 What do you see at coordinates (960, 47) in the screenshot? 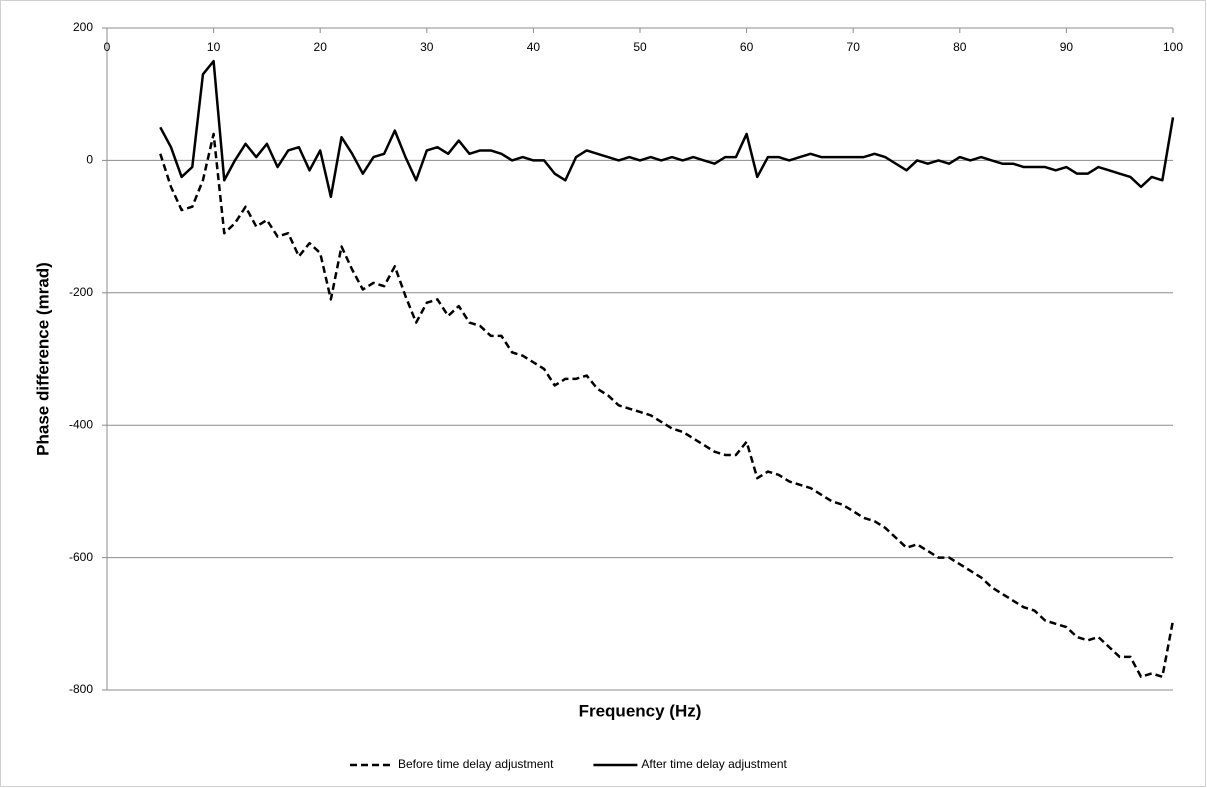
I see `x-tick-label: 80` at bounding box center [960, 47].